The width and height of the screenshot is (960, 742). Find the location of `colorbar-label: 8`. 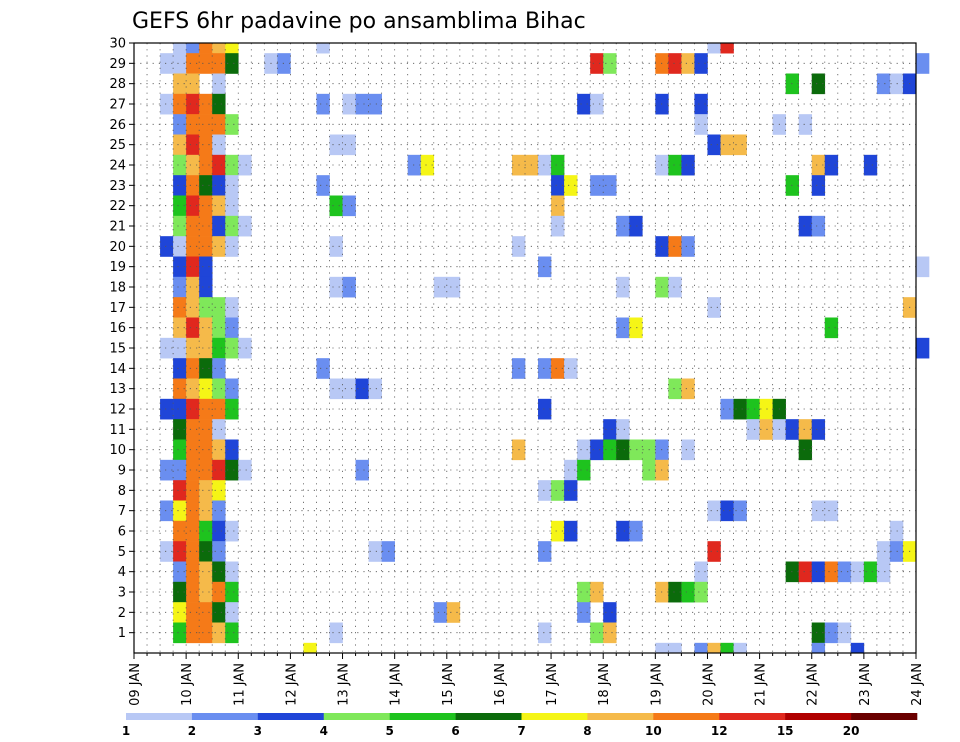

colorbar-label: 8 is located at coordinates (587, 731).